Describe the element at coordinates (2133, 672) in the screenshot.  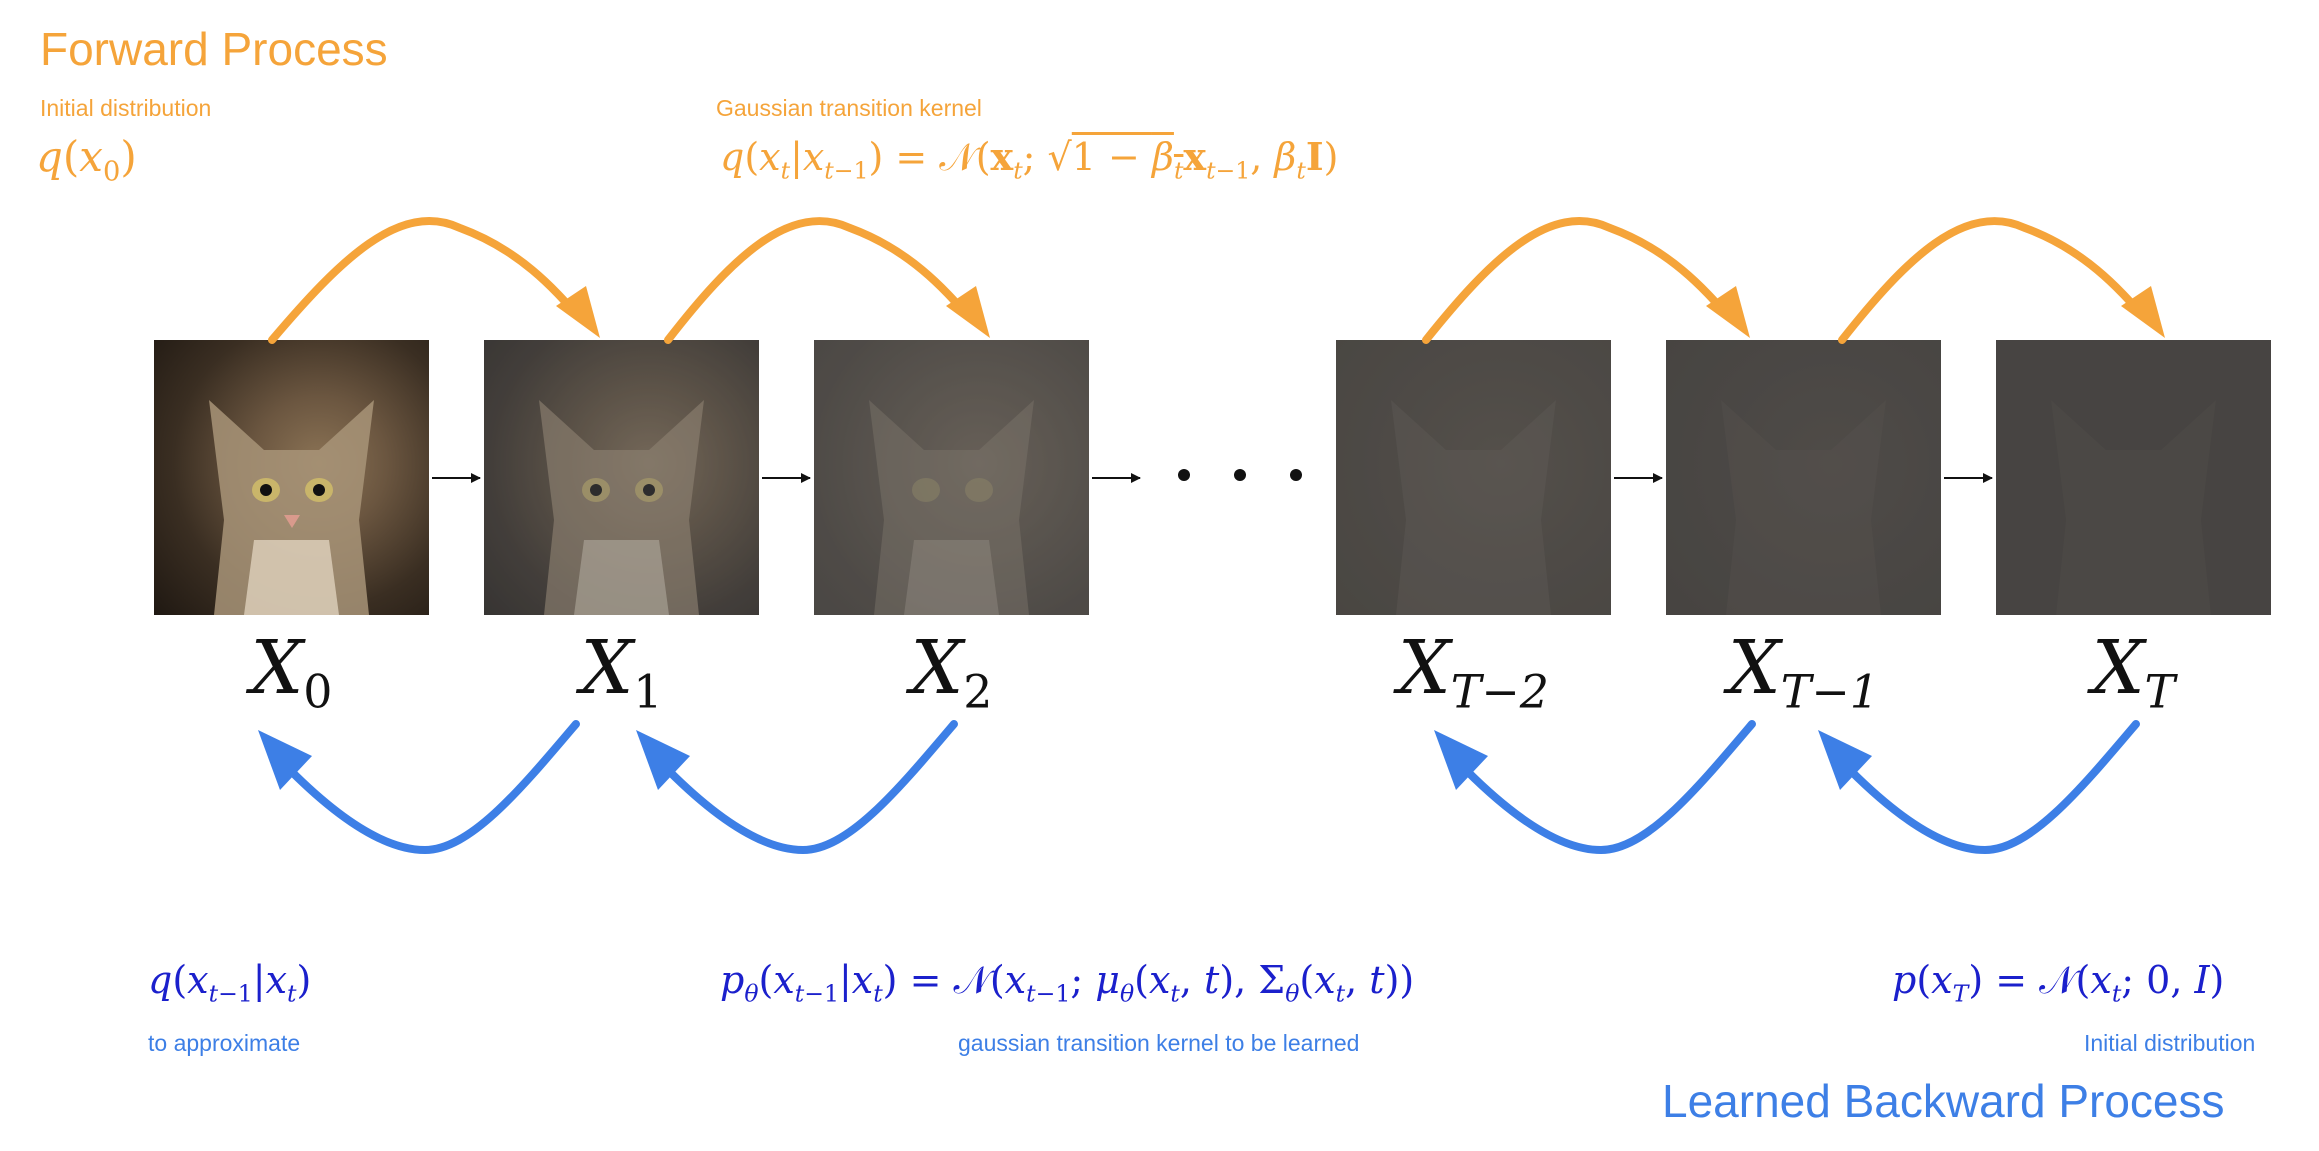
I see `label-xT: XT` at that location.